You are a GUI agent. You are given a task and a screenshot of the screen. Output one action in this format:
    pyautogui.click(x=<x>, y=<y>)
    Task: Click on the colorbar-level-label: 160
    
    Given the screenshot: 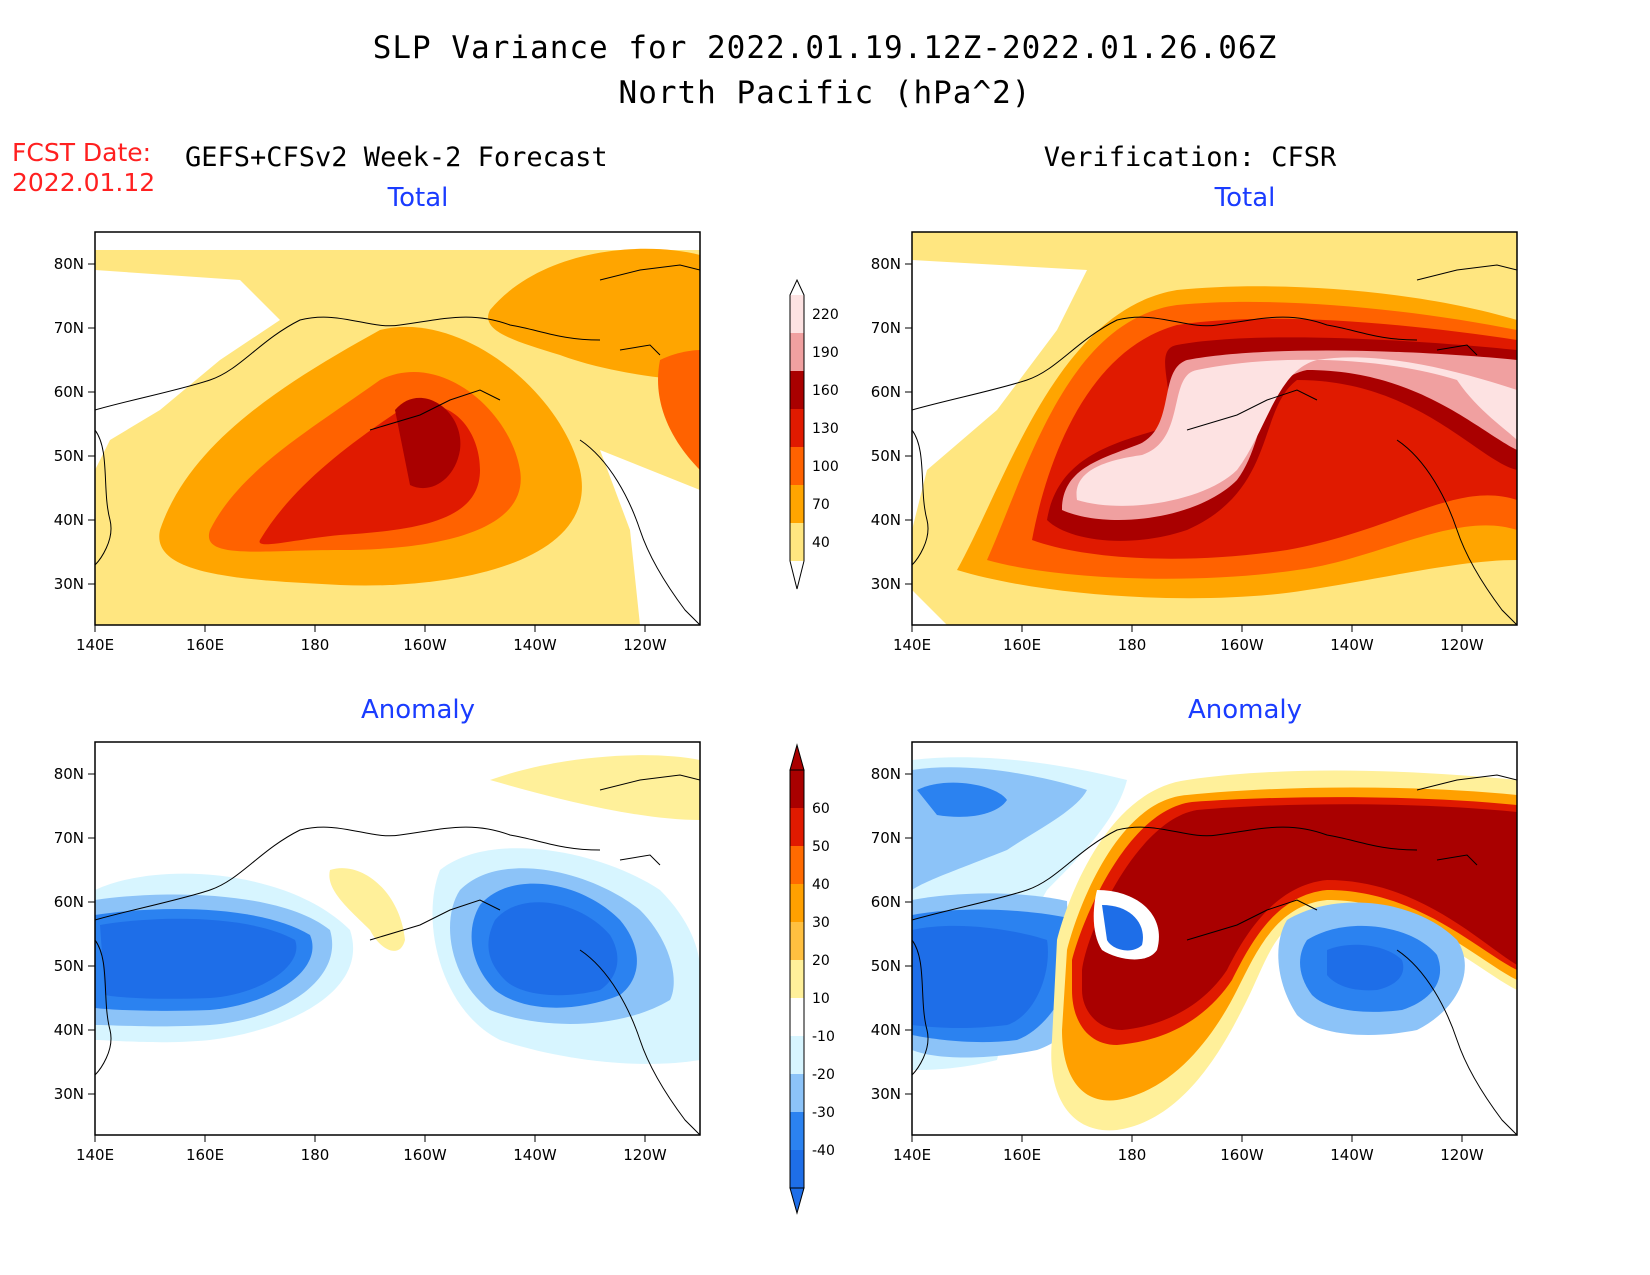 What is the action you would take?
    pyautogui.click(x=825, y=391)
    